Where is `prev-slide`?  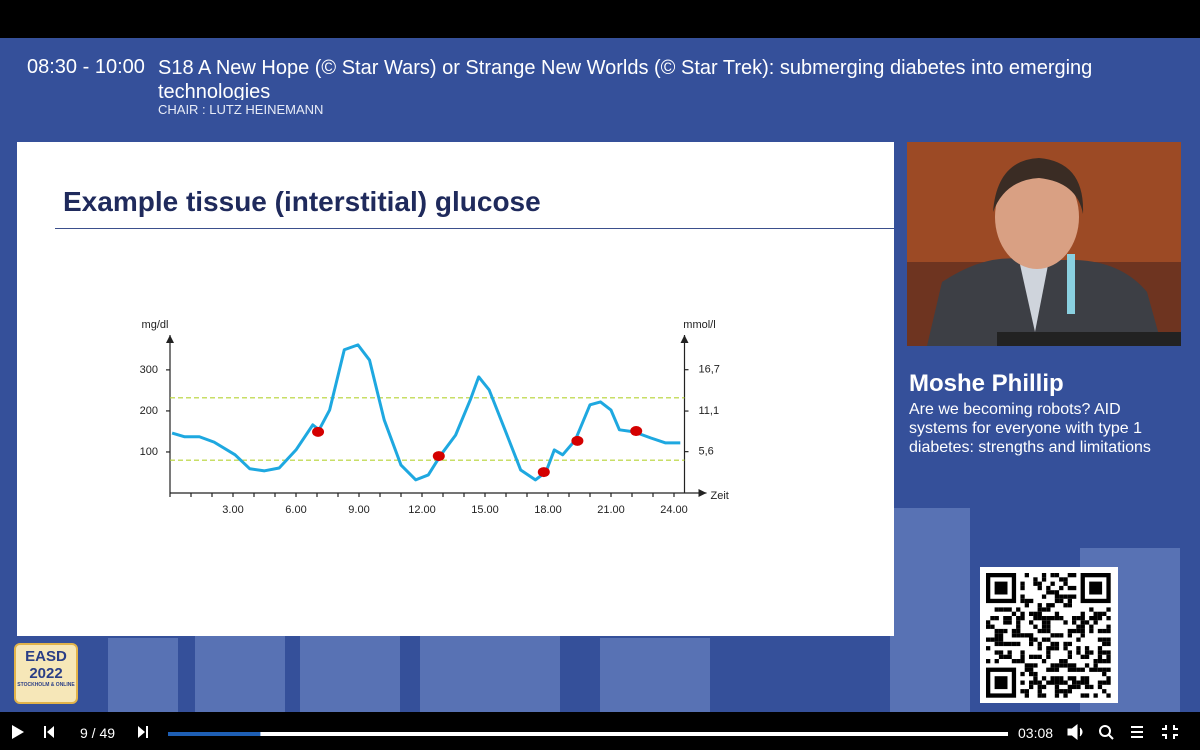
prev-slide is located at coordinates (49, 732).